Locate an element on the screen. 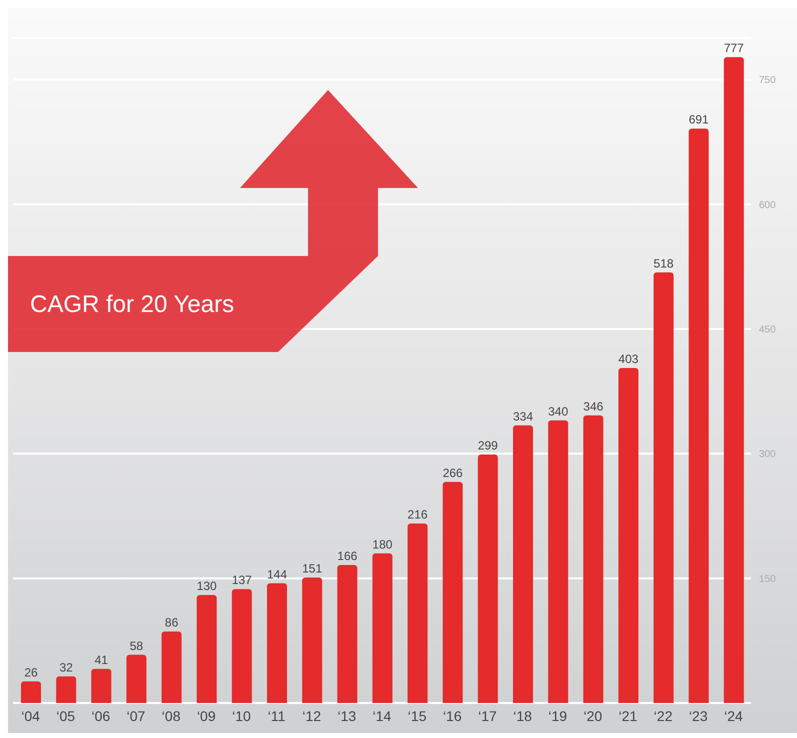 The height and width of the screenshot is (738, 797). data-label: 166 is located at coordinates (347, 556).